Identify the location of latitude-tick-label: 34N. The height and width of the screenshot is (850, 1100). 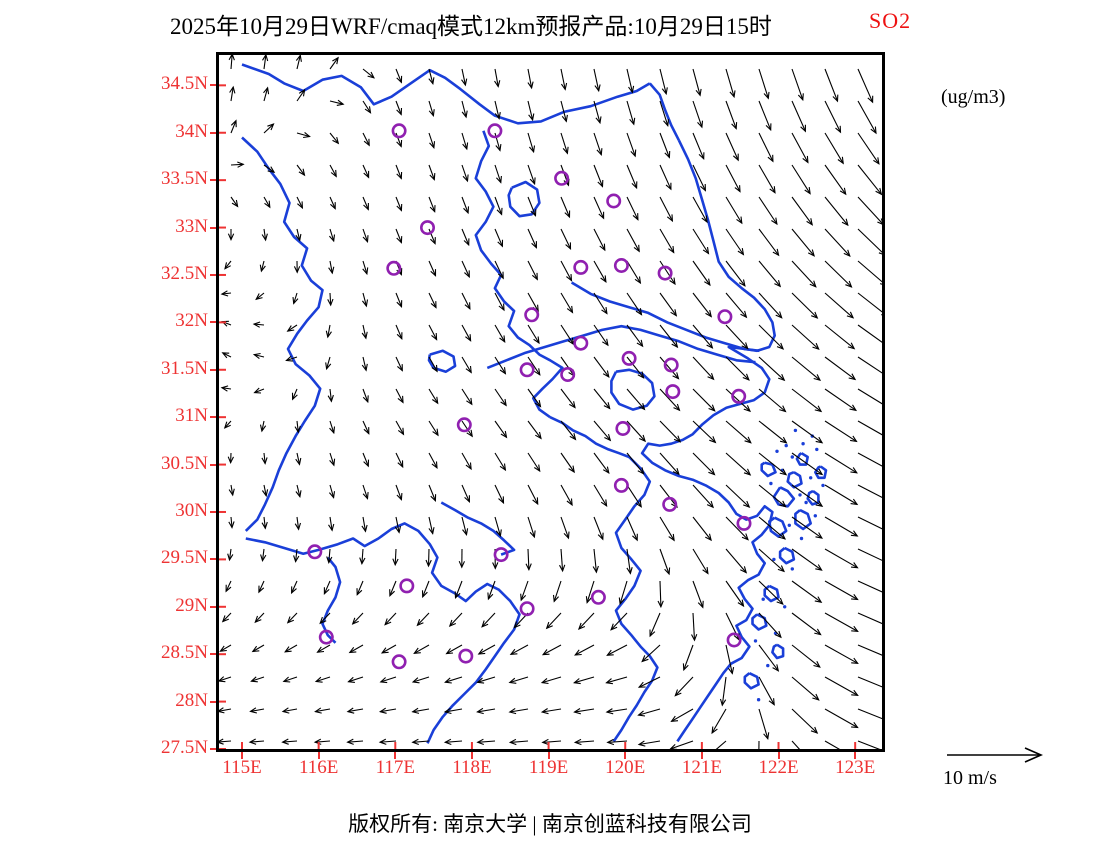
(191, 131).